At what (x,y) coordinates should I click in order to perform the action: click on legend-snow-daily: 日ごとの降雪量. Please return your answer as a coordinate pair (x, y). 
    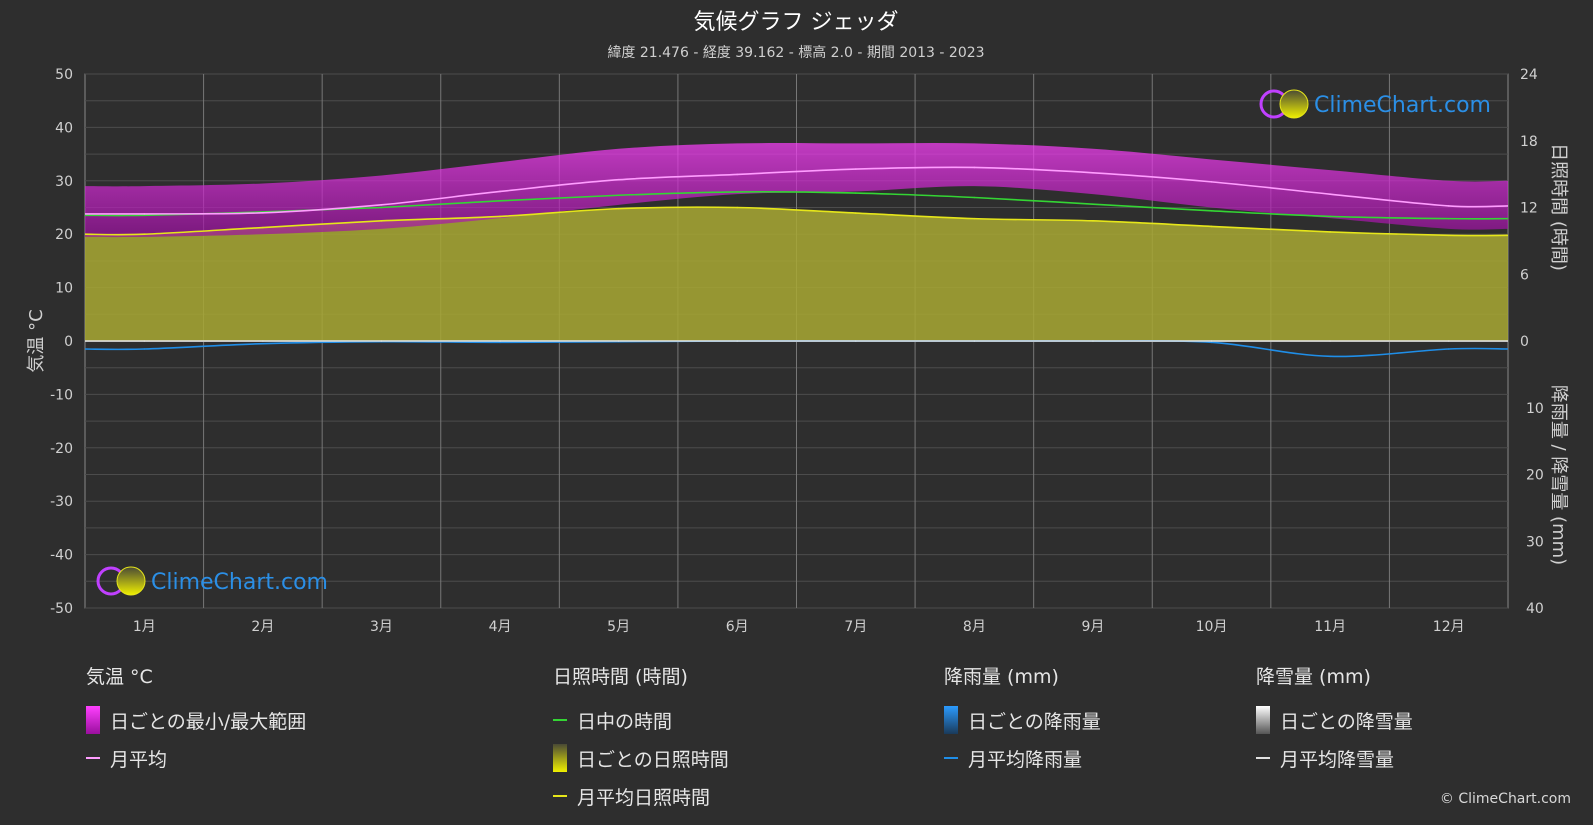
    Looking at the image, I should click on (1334, 720).